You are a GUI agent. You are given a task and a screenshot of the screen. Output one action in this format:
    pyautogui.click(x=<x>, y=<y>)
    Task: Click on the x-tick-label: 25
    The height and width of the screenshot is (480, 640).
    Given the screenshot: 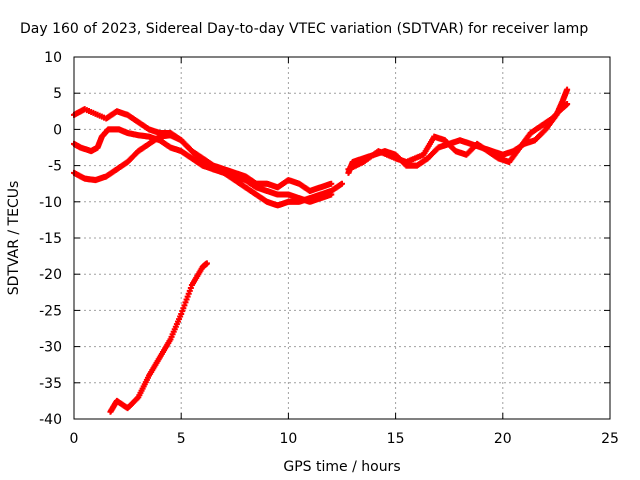 What is the action you would take?
    pyautogui.click(x=610, y=439)
    